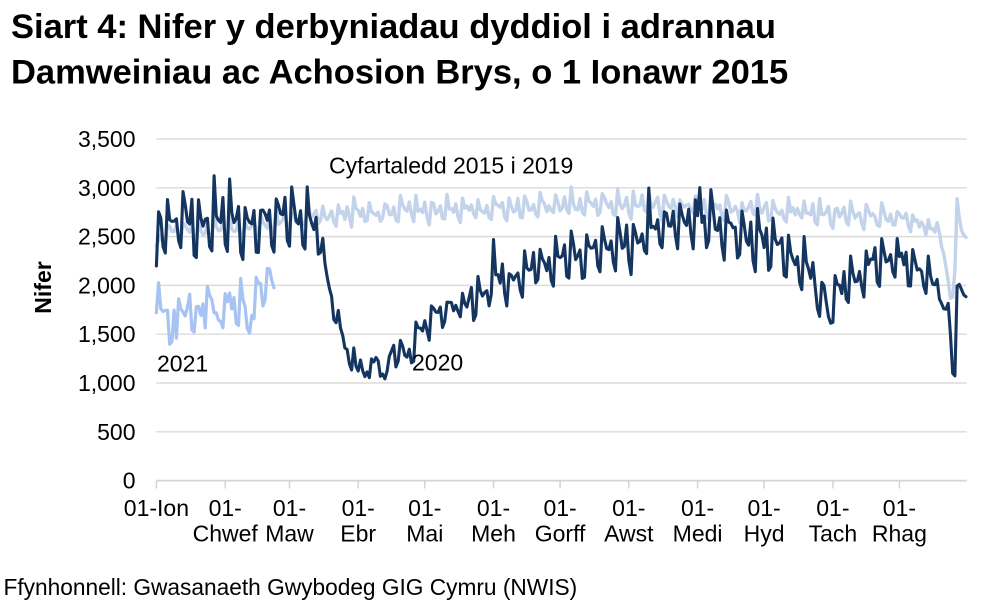  Describe the element at coordinates (43, 287) in the screenshot. I see `svg-text: Nifer` at that location.